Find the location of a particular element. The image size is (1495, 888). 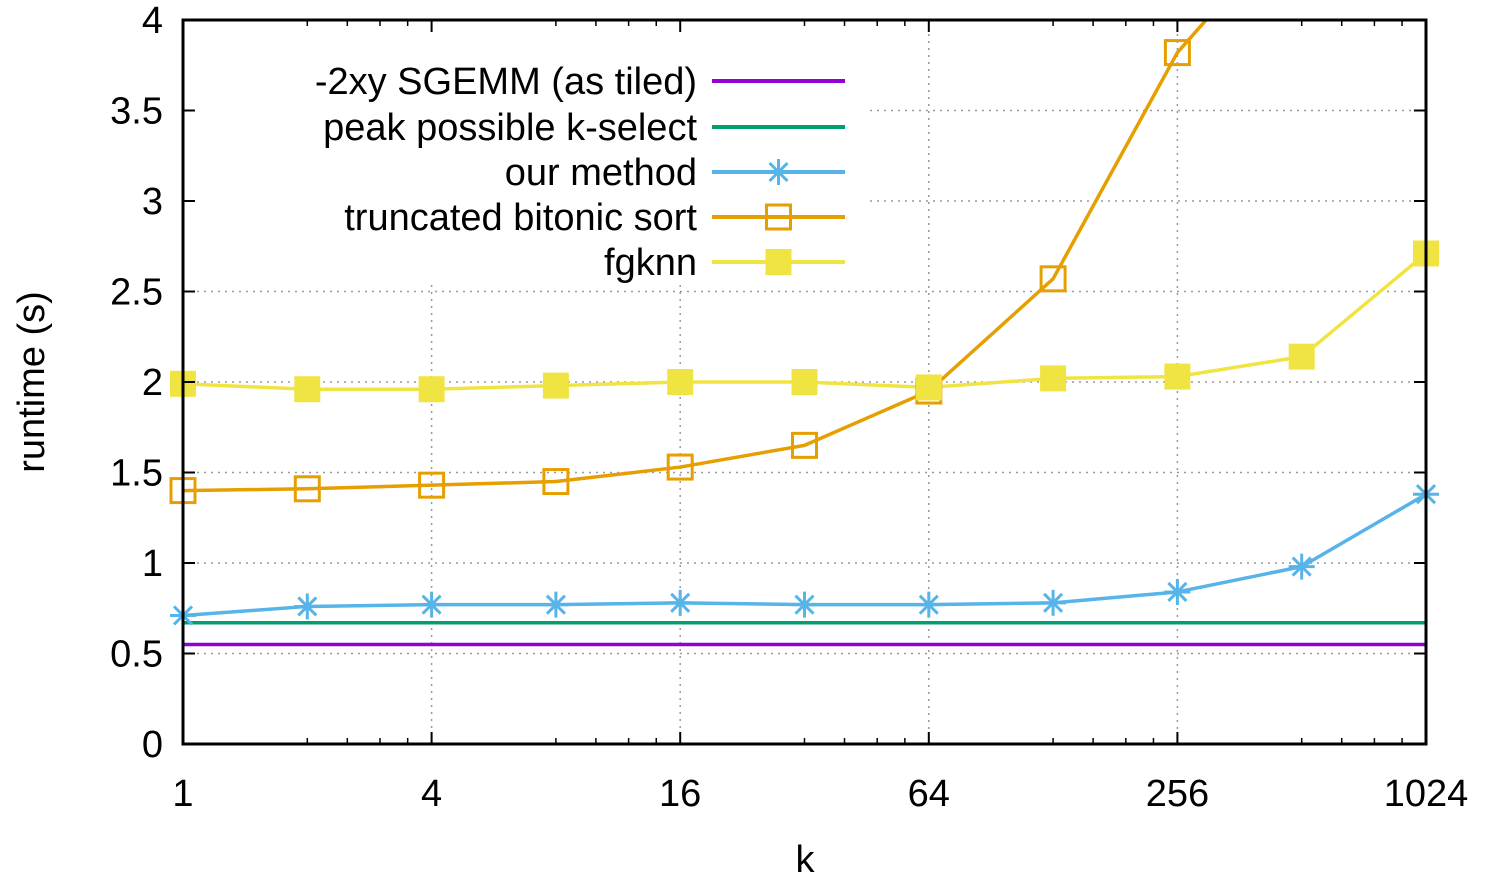

y-tick-label: 0.5 is located at coordinates (136, 655).